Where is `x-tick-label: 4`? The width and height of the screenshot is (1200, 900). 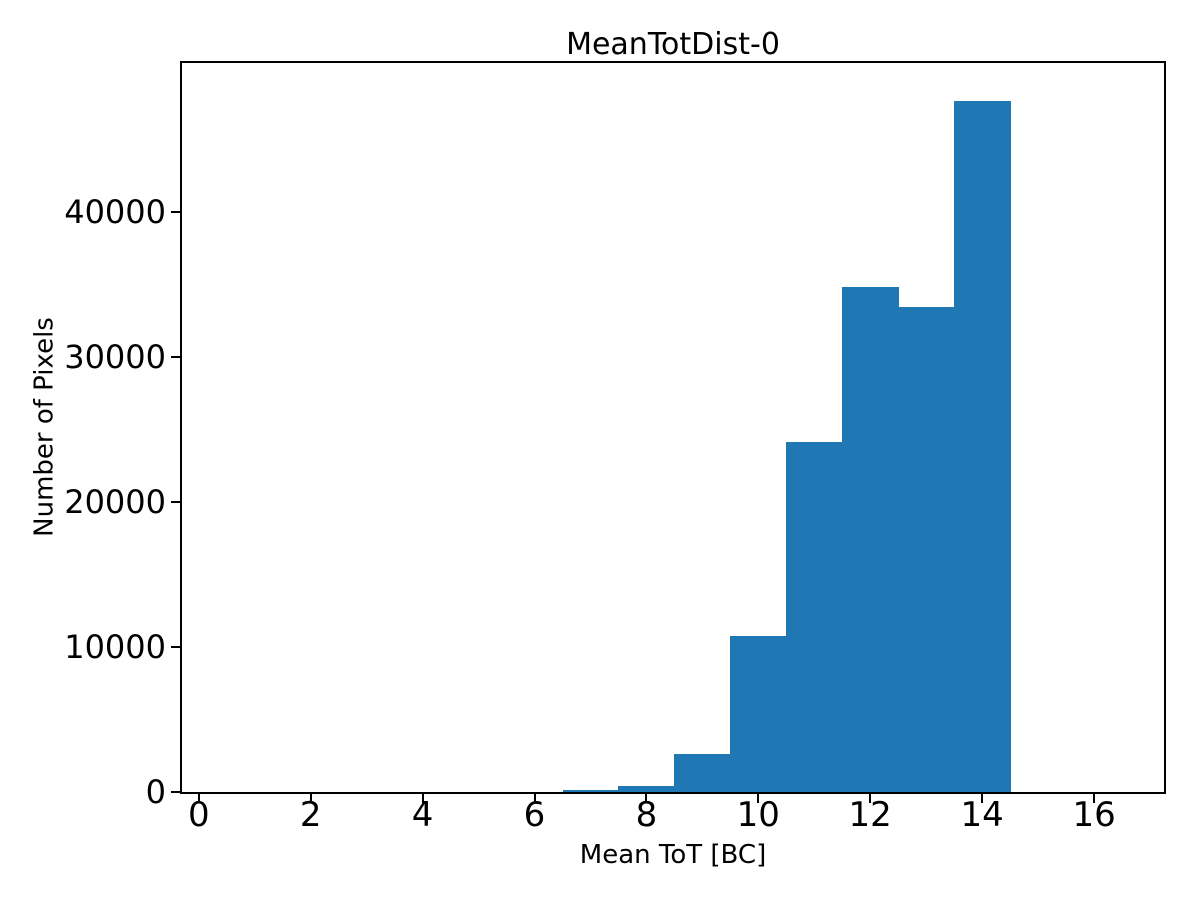 x-tick-label: 4 is located at coordinates (422, 815).